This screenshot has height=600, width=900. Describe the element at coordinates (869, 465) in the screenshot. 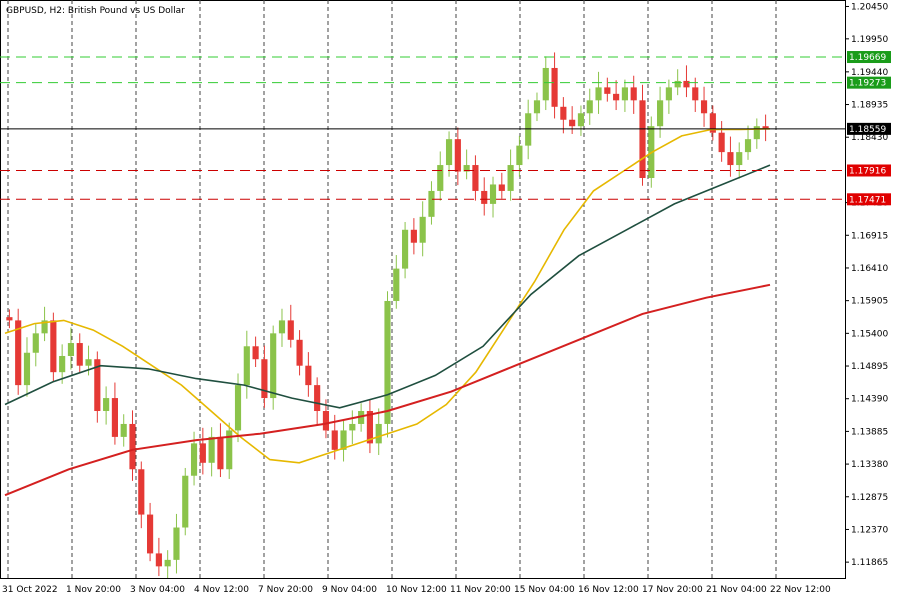

I see `y-tick-label: 1.13380` at that location.